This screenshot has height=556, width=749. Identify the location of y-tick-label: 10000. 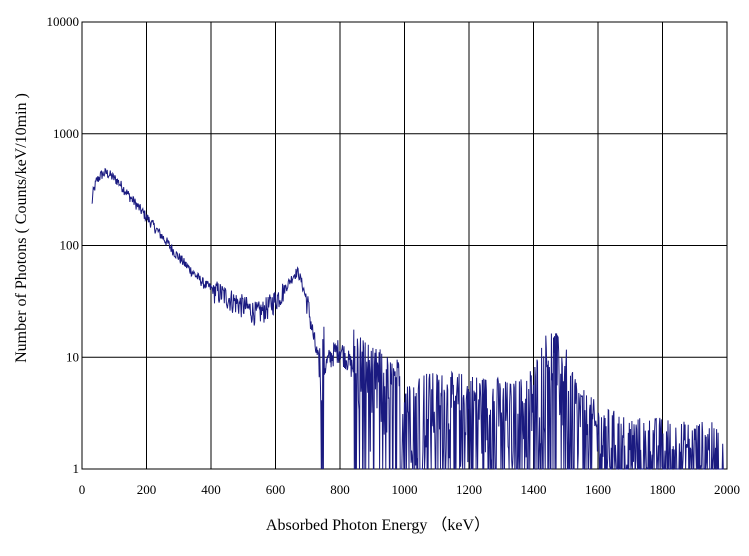
(63, 21).